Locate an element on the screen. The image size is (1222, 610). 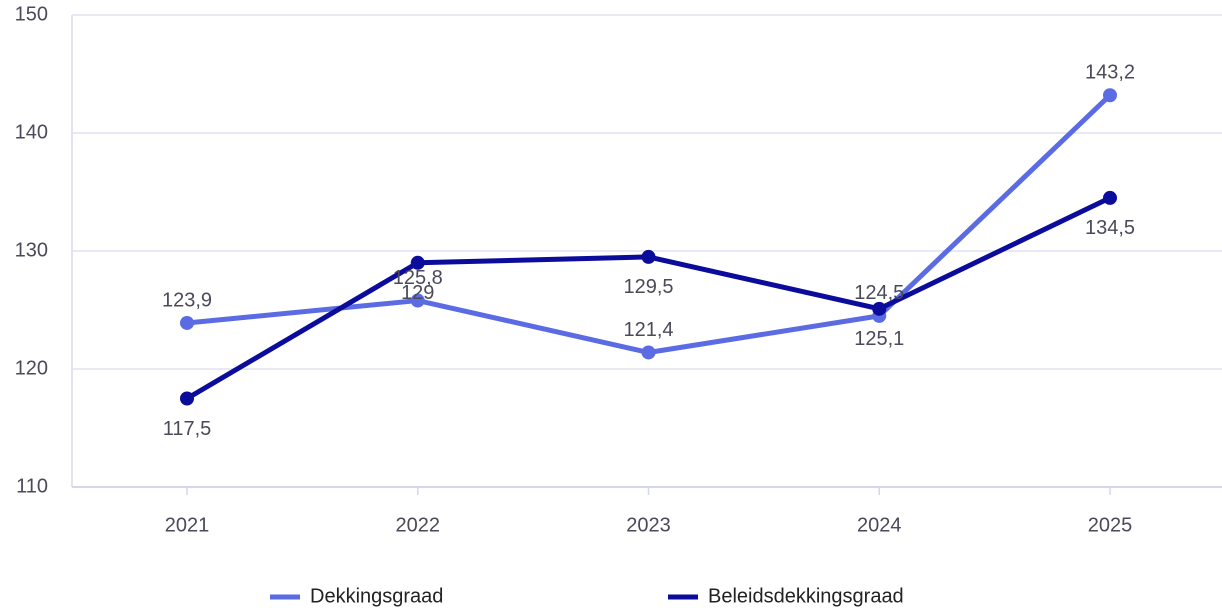
y-tick-label: 130 is located at coordinates (31, 250).